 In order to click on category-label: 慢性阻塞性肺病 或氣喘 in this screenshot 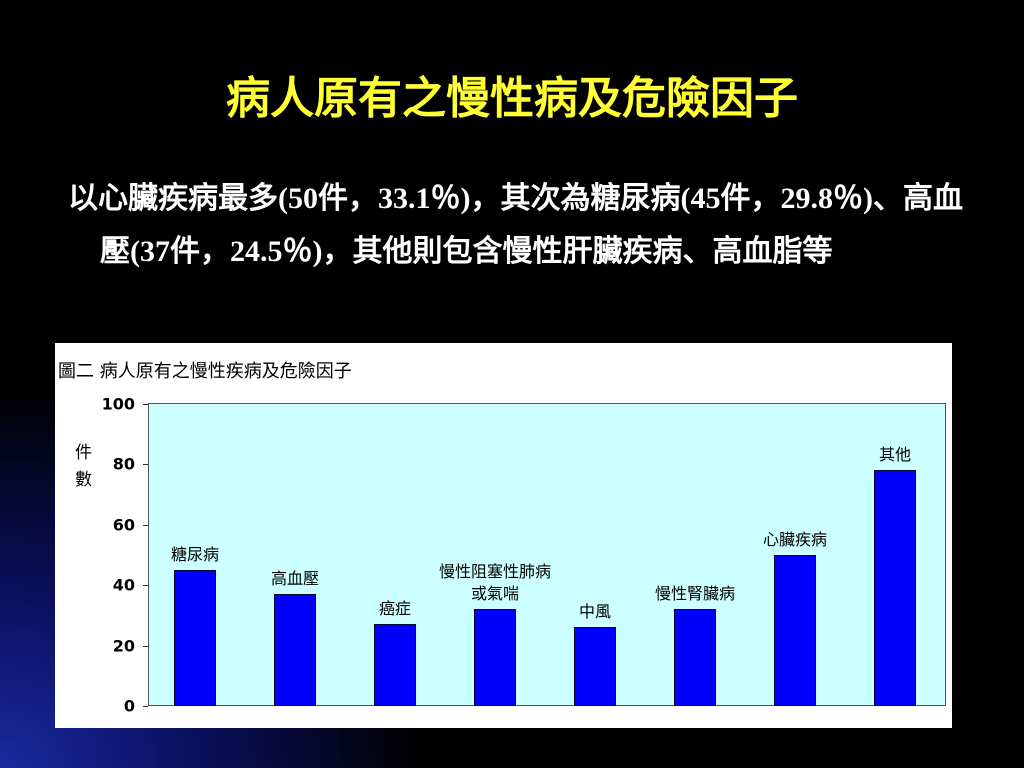, I will do `click(495, 583)`.